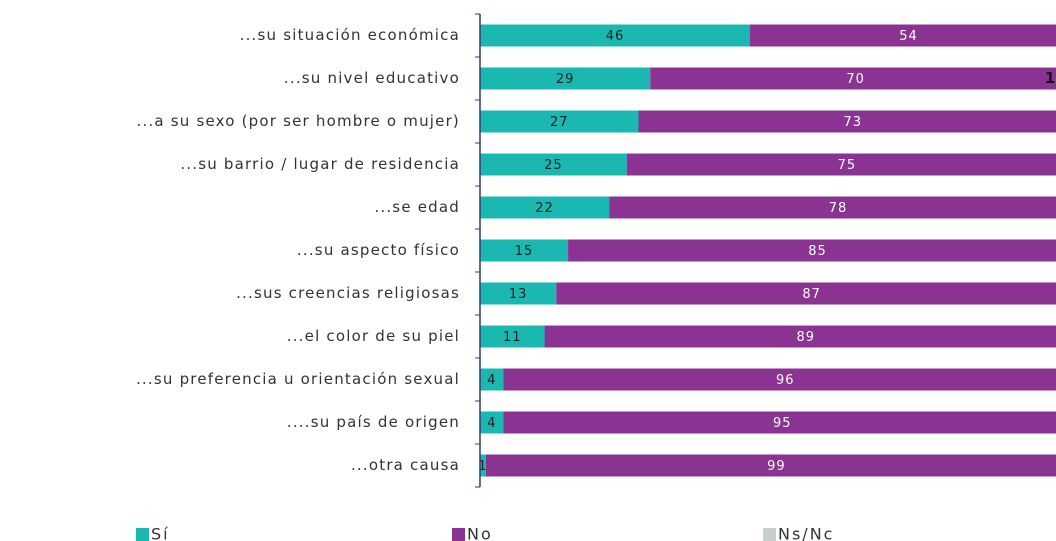  I want to click on data-label: 75, so click(847, 165).